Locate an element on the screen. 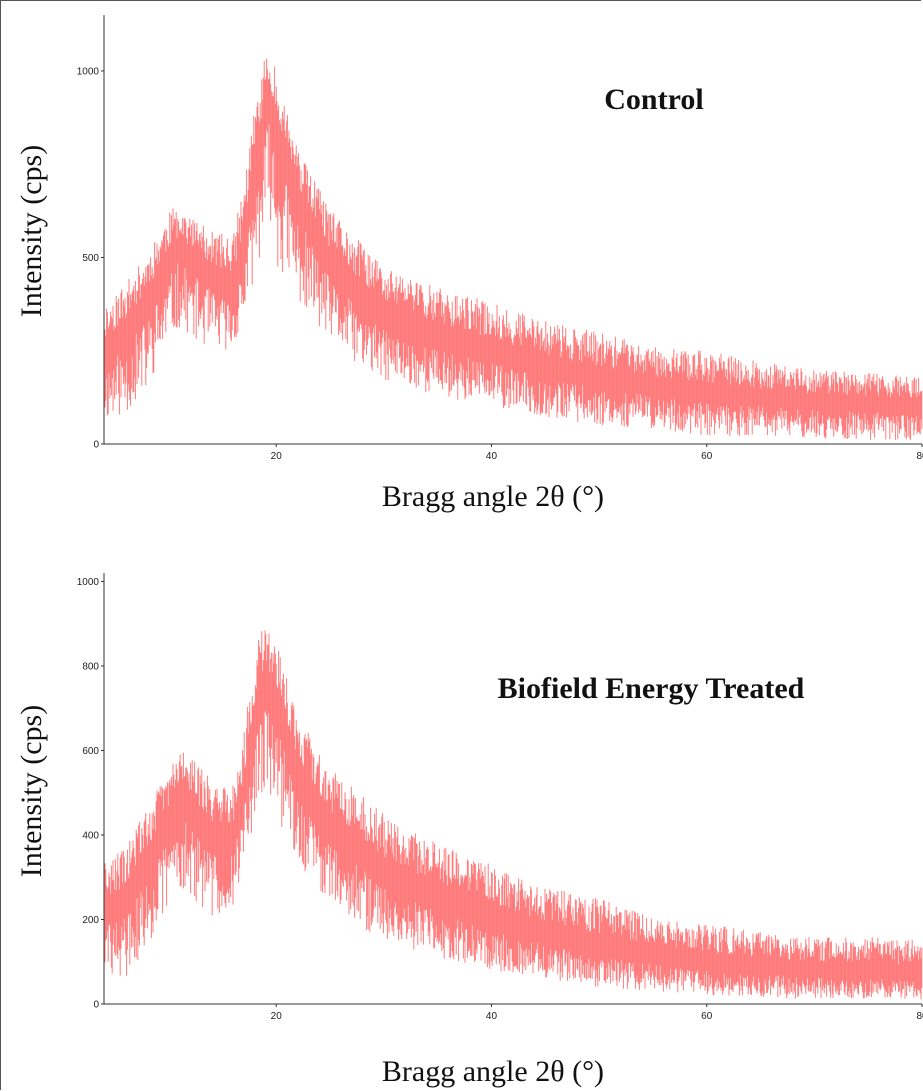 This screenshot has width=923, height=1091. panel-title: Control is located at coordinates (653, 99).